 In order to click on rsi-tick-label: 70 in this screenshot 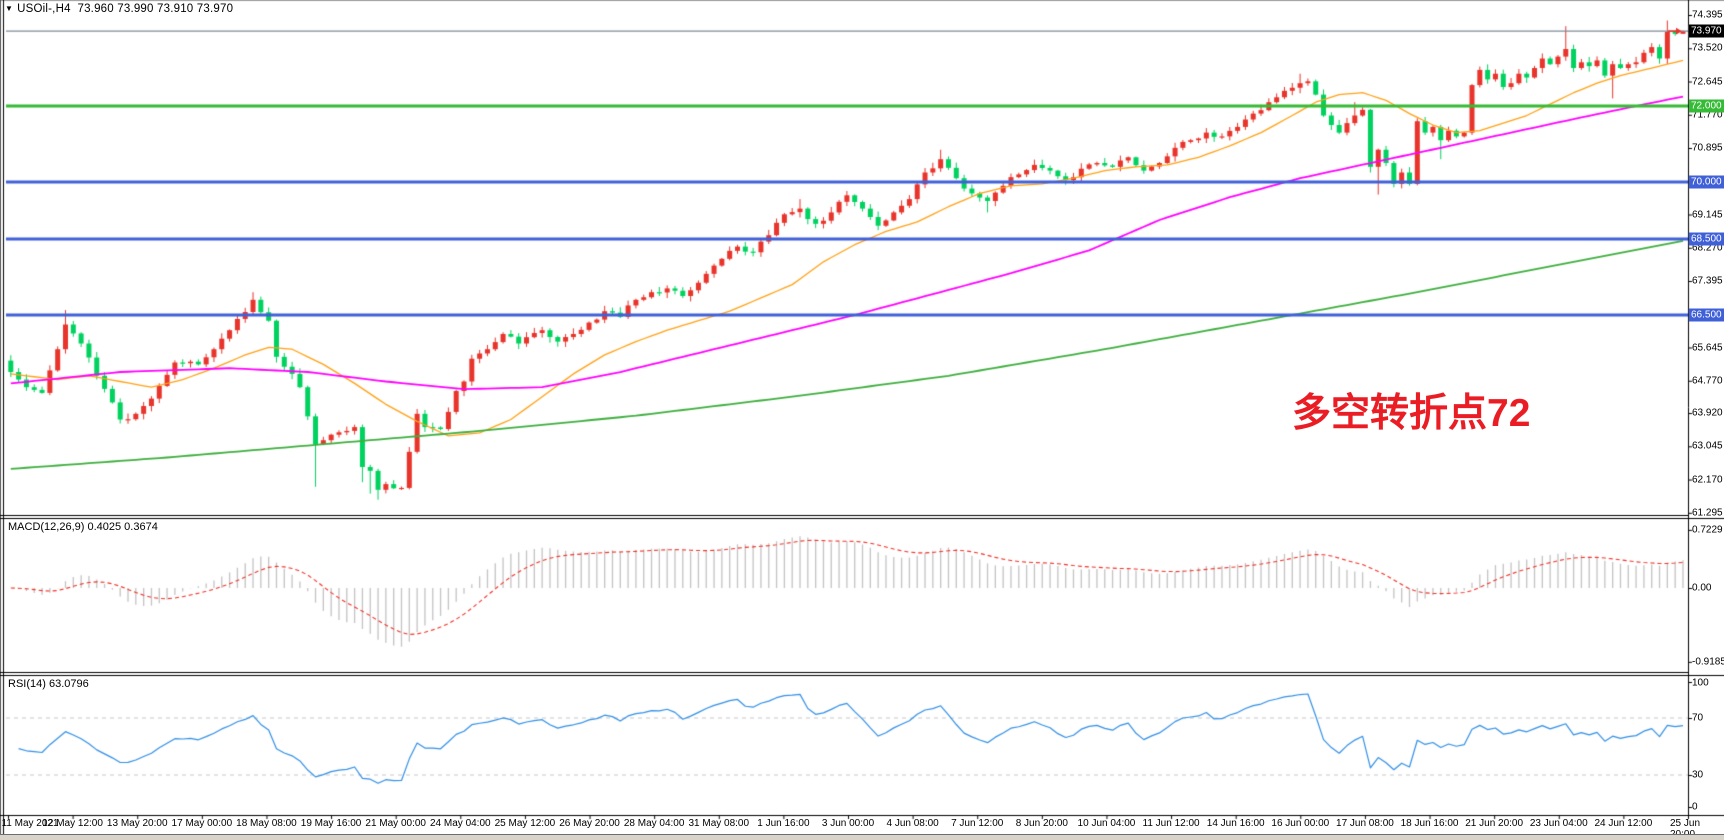, I will do `click(1698, 718)`.